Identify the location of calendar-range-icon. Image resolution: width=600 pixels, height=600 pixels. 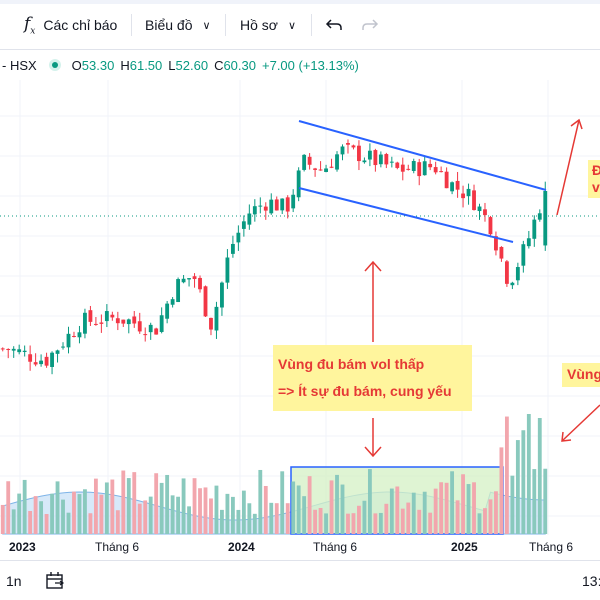
(55, 581).